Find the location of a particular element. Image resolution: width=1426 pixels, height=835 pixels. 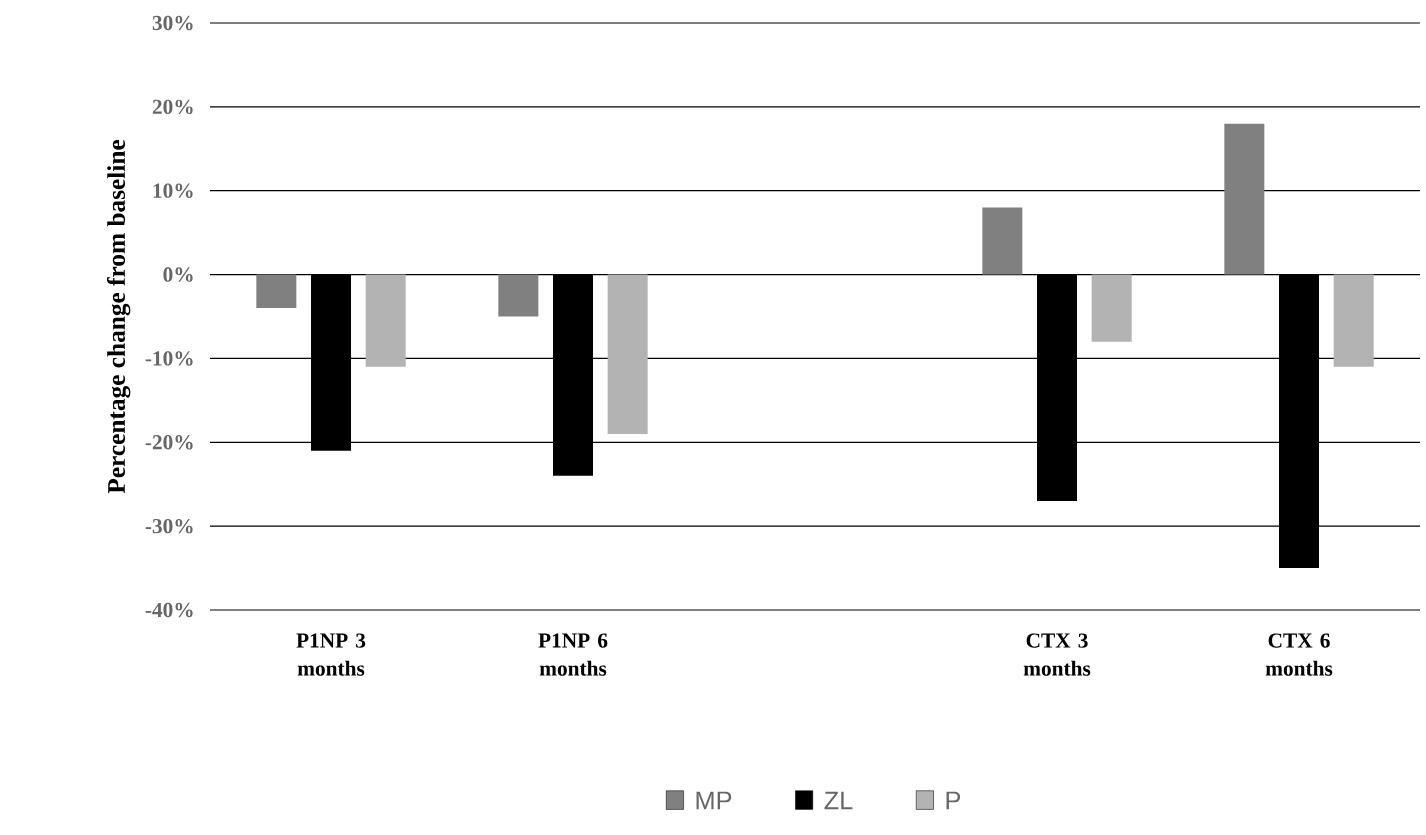

y-tick-label: 10% is located at coordinates (173, 190).